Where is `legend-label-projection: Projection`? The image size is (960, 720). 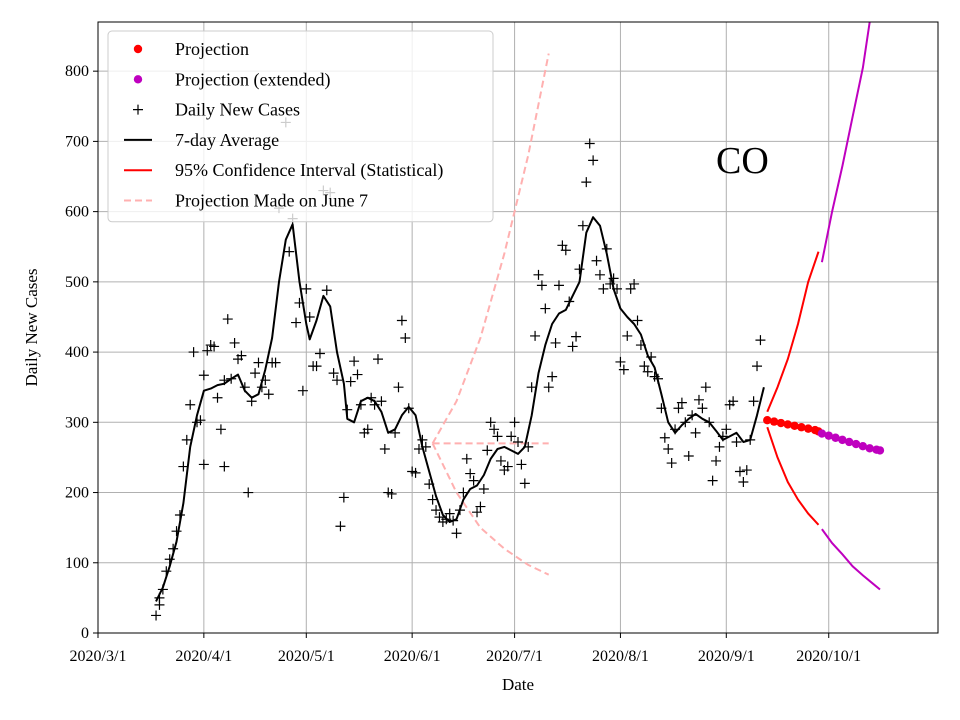 legend-label-projection: Projection is located at coordinates (212, 49).